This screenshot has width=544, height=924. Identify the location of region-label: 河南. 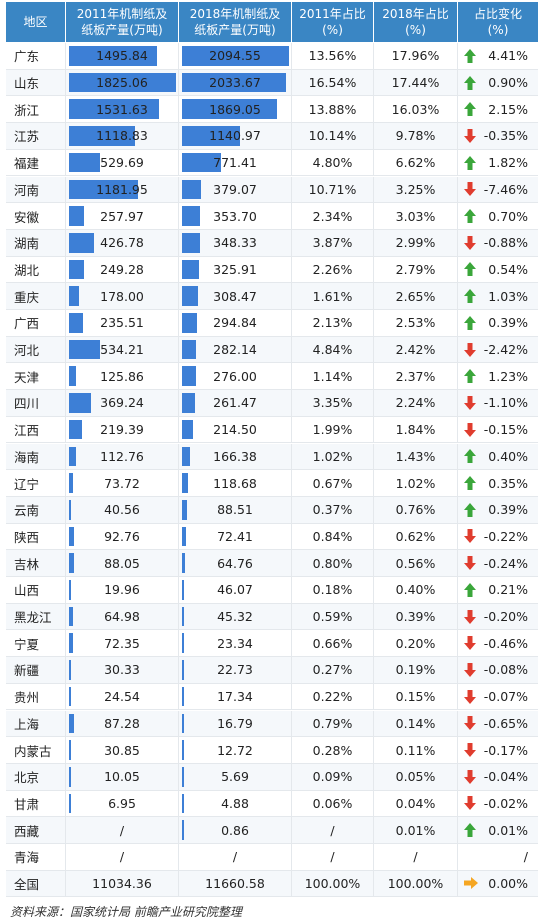
(27, 190).